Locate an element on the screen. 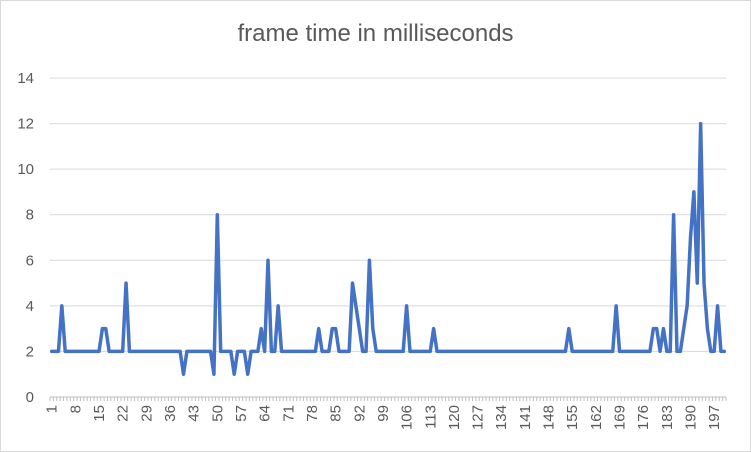 The image size is (751, 452). x-tick-label: 155 is located at coordinates (572, 417).